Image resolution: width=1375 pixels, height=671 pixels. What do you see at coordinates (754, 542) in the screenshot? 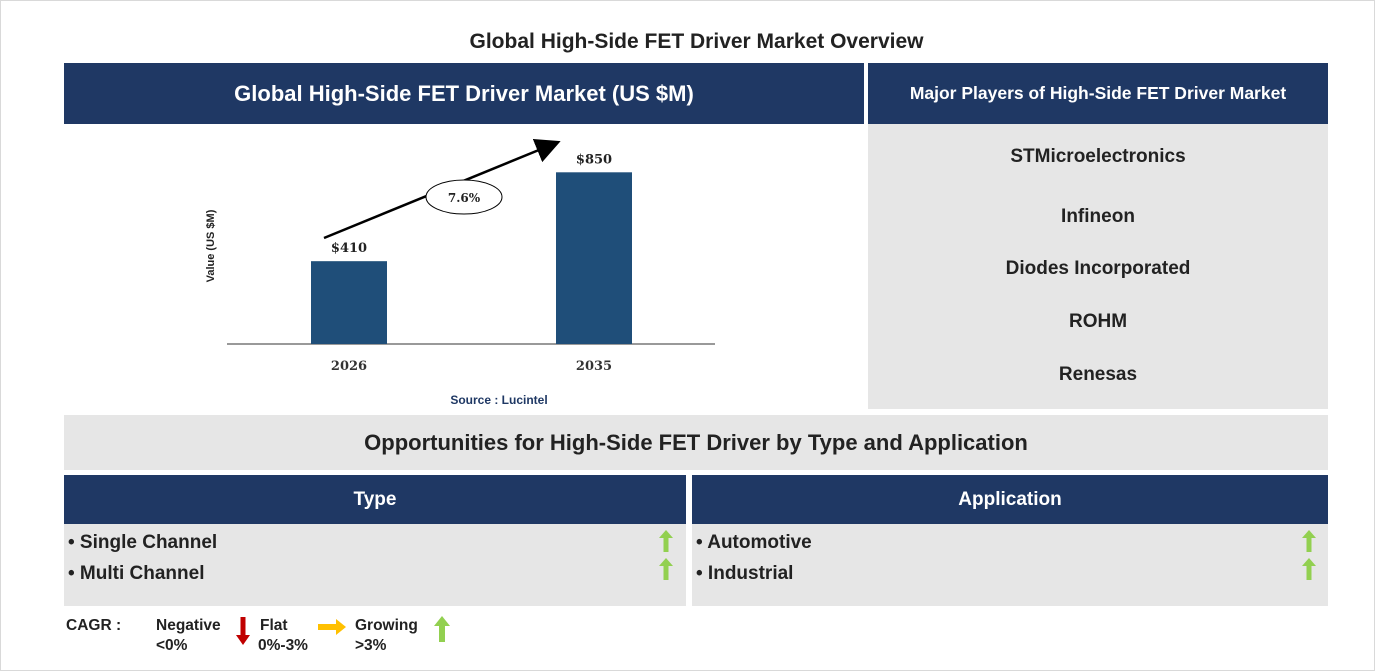
I see `application-item-automotive: • Automotive` at bounding box center [754, 542].